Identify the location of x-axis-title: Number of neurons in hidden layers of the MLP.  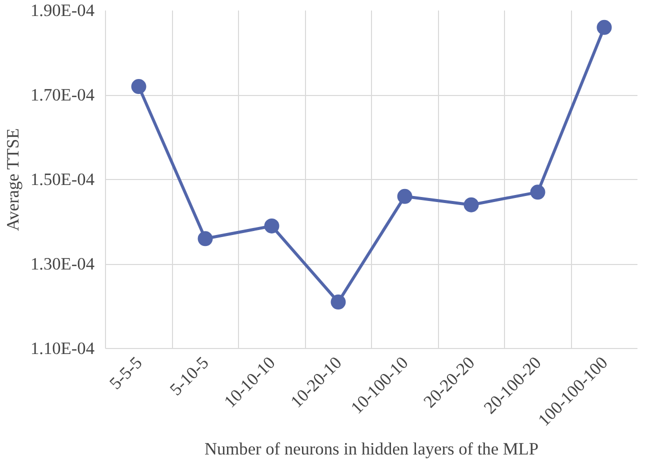
(371, 448).